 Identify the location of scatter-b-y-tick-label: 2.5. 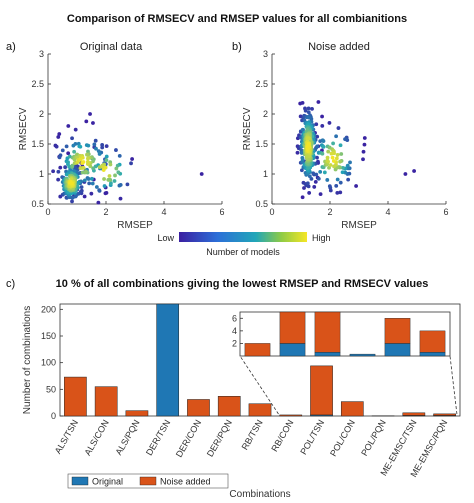
(261, 84).